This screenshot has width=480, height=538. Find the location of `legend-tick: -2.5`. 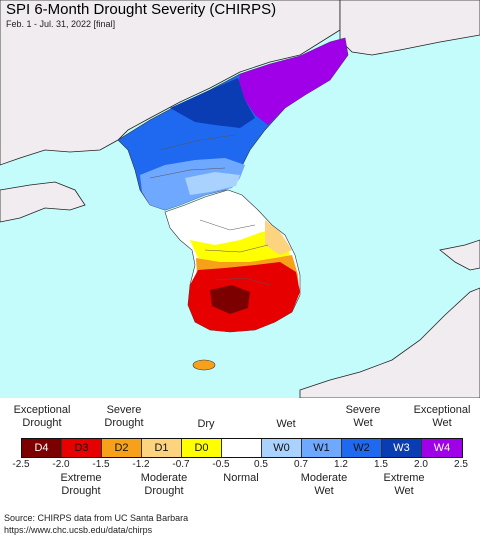

legend-tick: -2.5 is located at coordinates (21, 464).